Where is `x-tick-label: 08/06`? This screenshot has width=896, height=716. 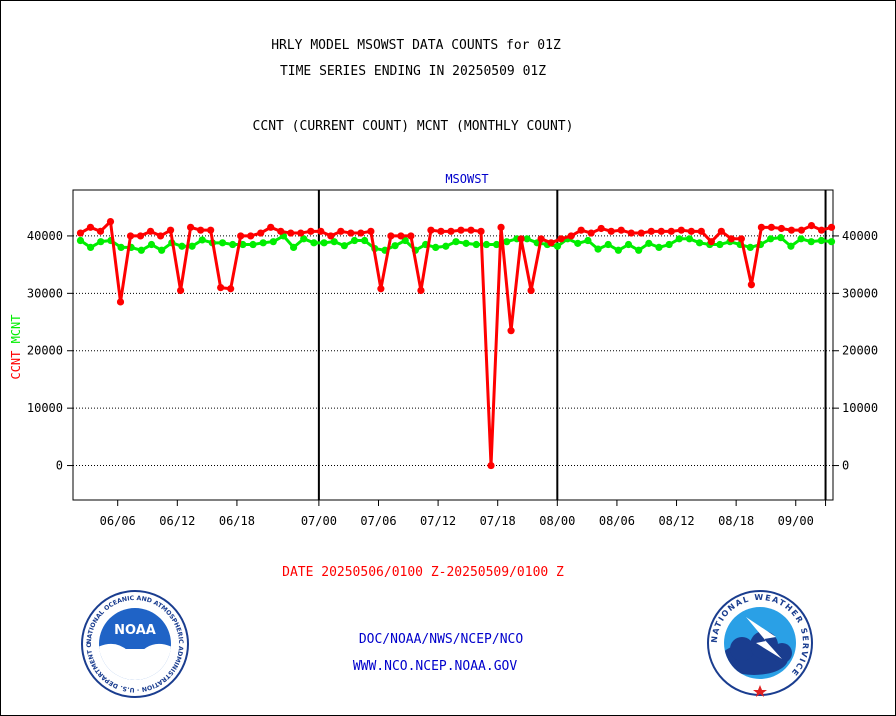
x-tick-label: 08/06 is located at coordinates (617, 521).